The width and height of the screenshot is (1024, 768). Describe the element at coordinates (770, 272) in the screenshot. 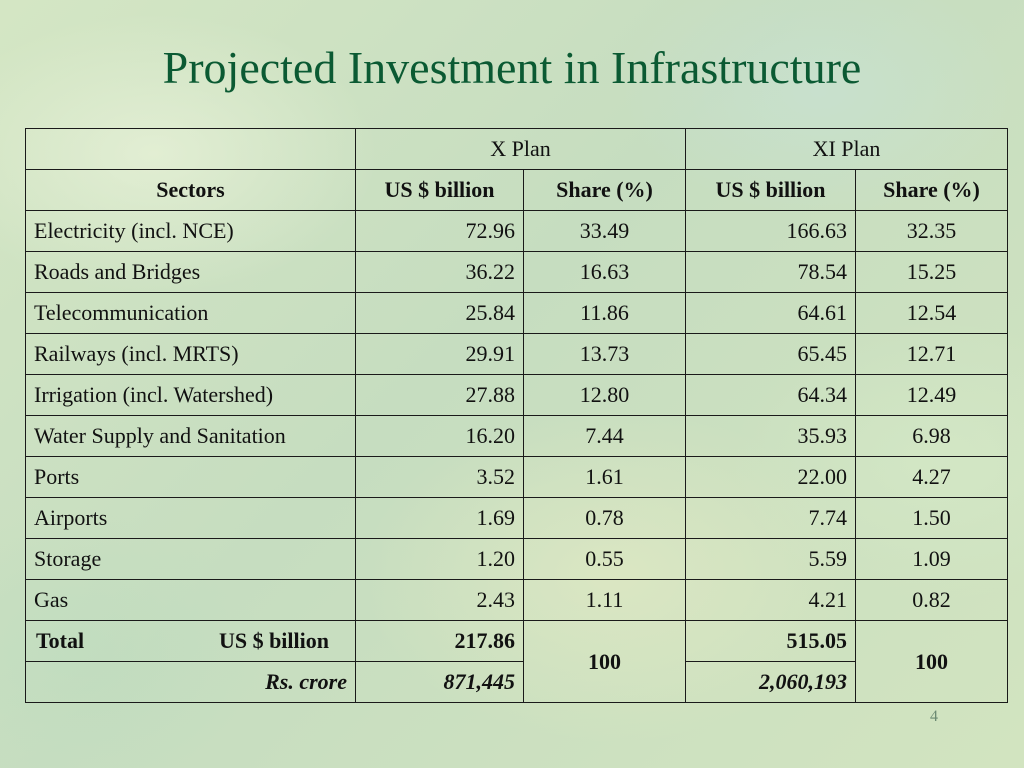

I see `xi-usd-cell: 78.54` at that location.